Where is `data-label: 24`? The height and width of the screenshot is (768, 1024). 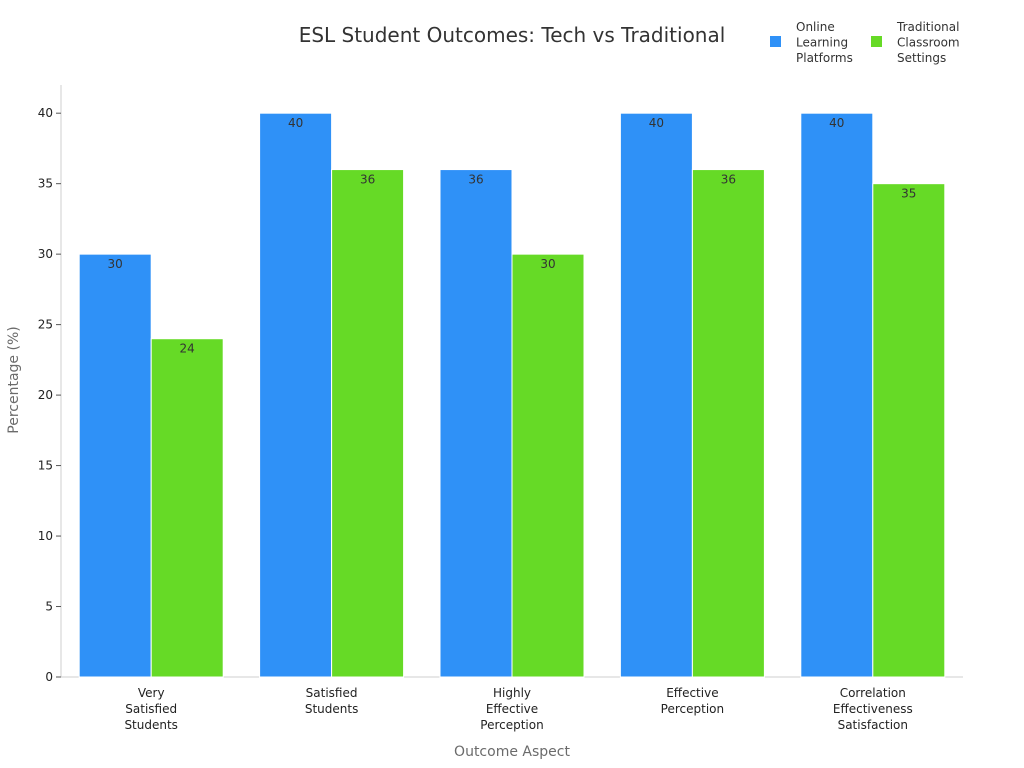
data-label: 24 is located at coordinates (187, 349).